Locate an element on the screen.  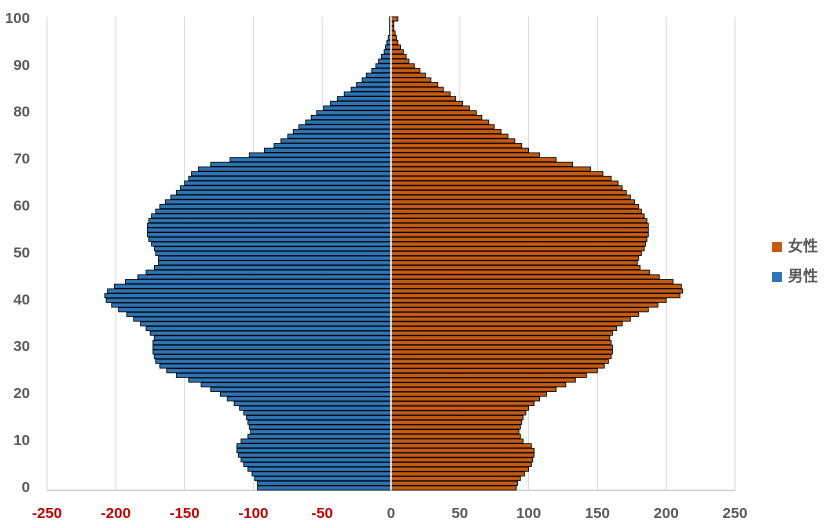
x-tick-label: 50 is located at coordinates (459, 513).